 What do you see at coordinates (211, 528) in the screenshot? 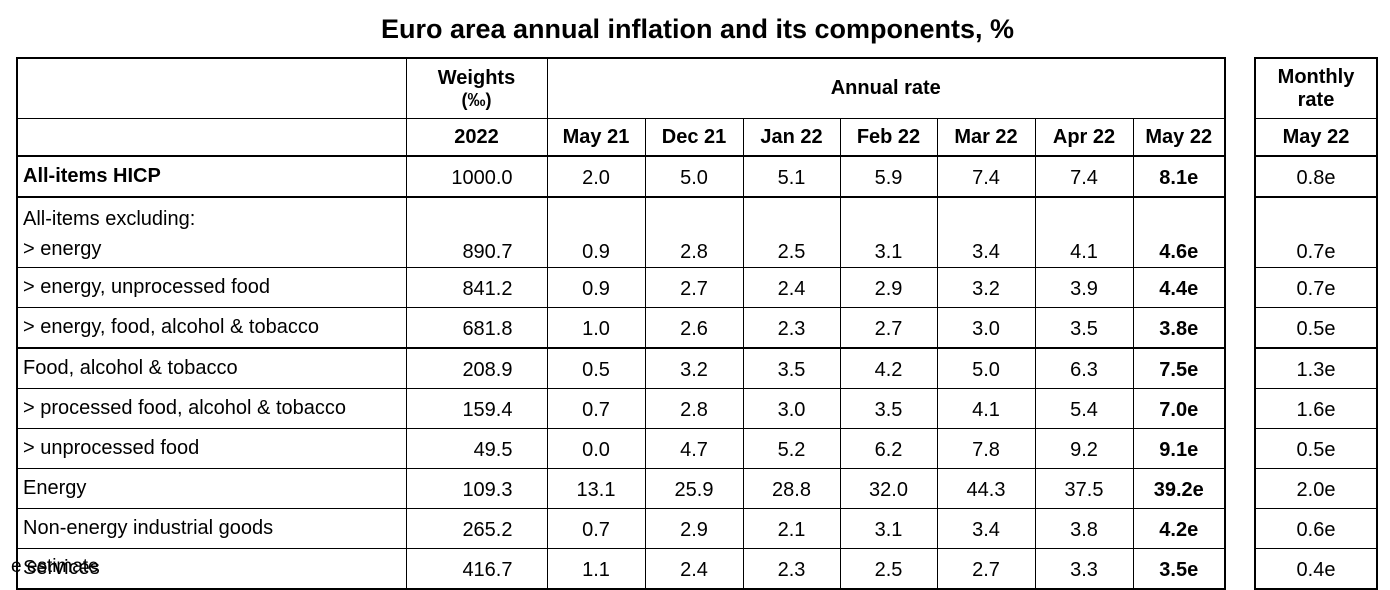
I see `row-label: Non-energy industrial goods` at bounding box center [211, 528].